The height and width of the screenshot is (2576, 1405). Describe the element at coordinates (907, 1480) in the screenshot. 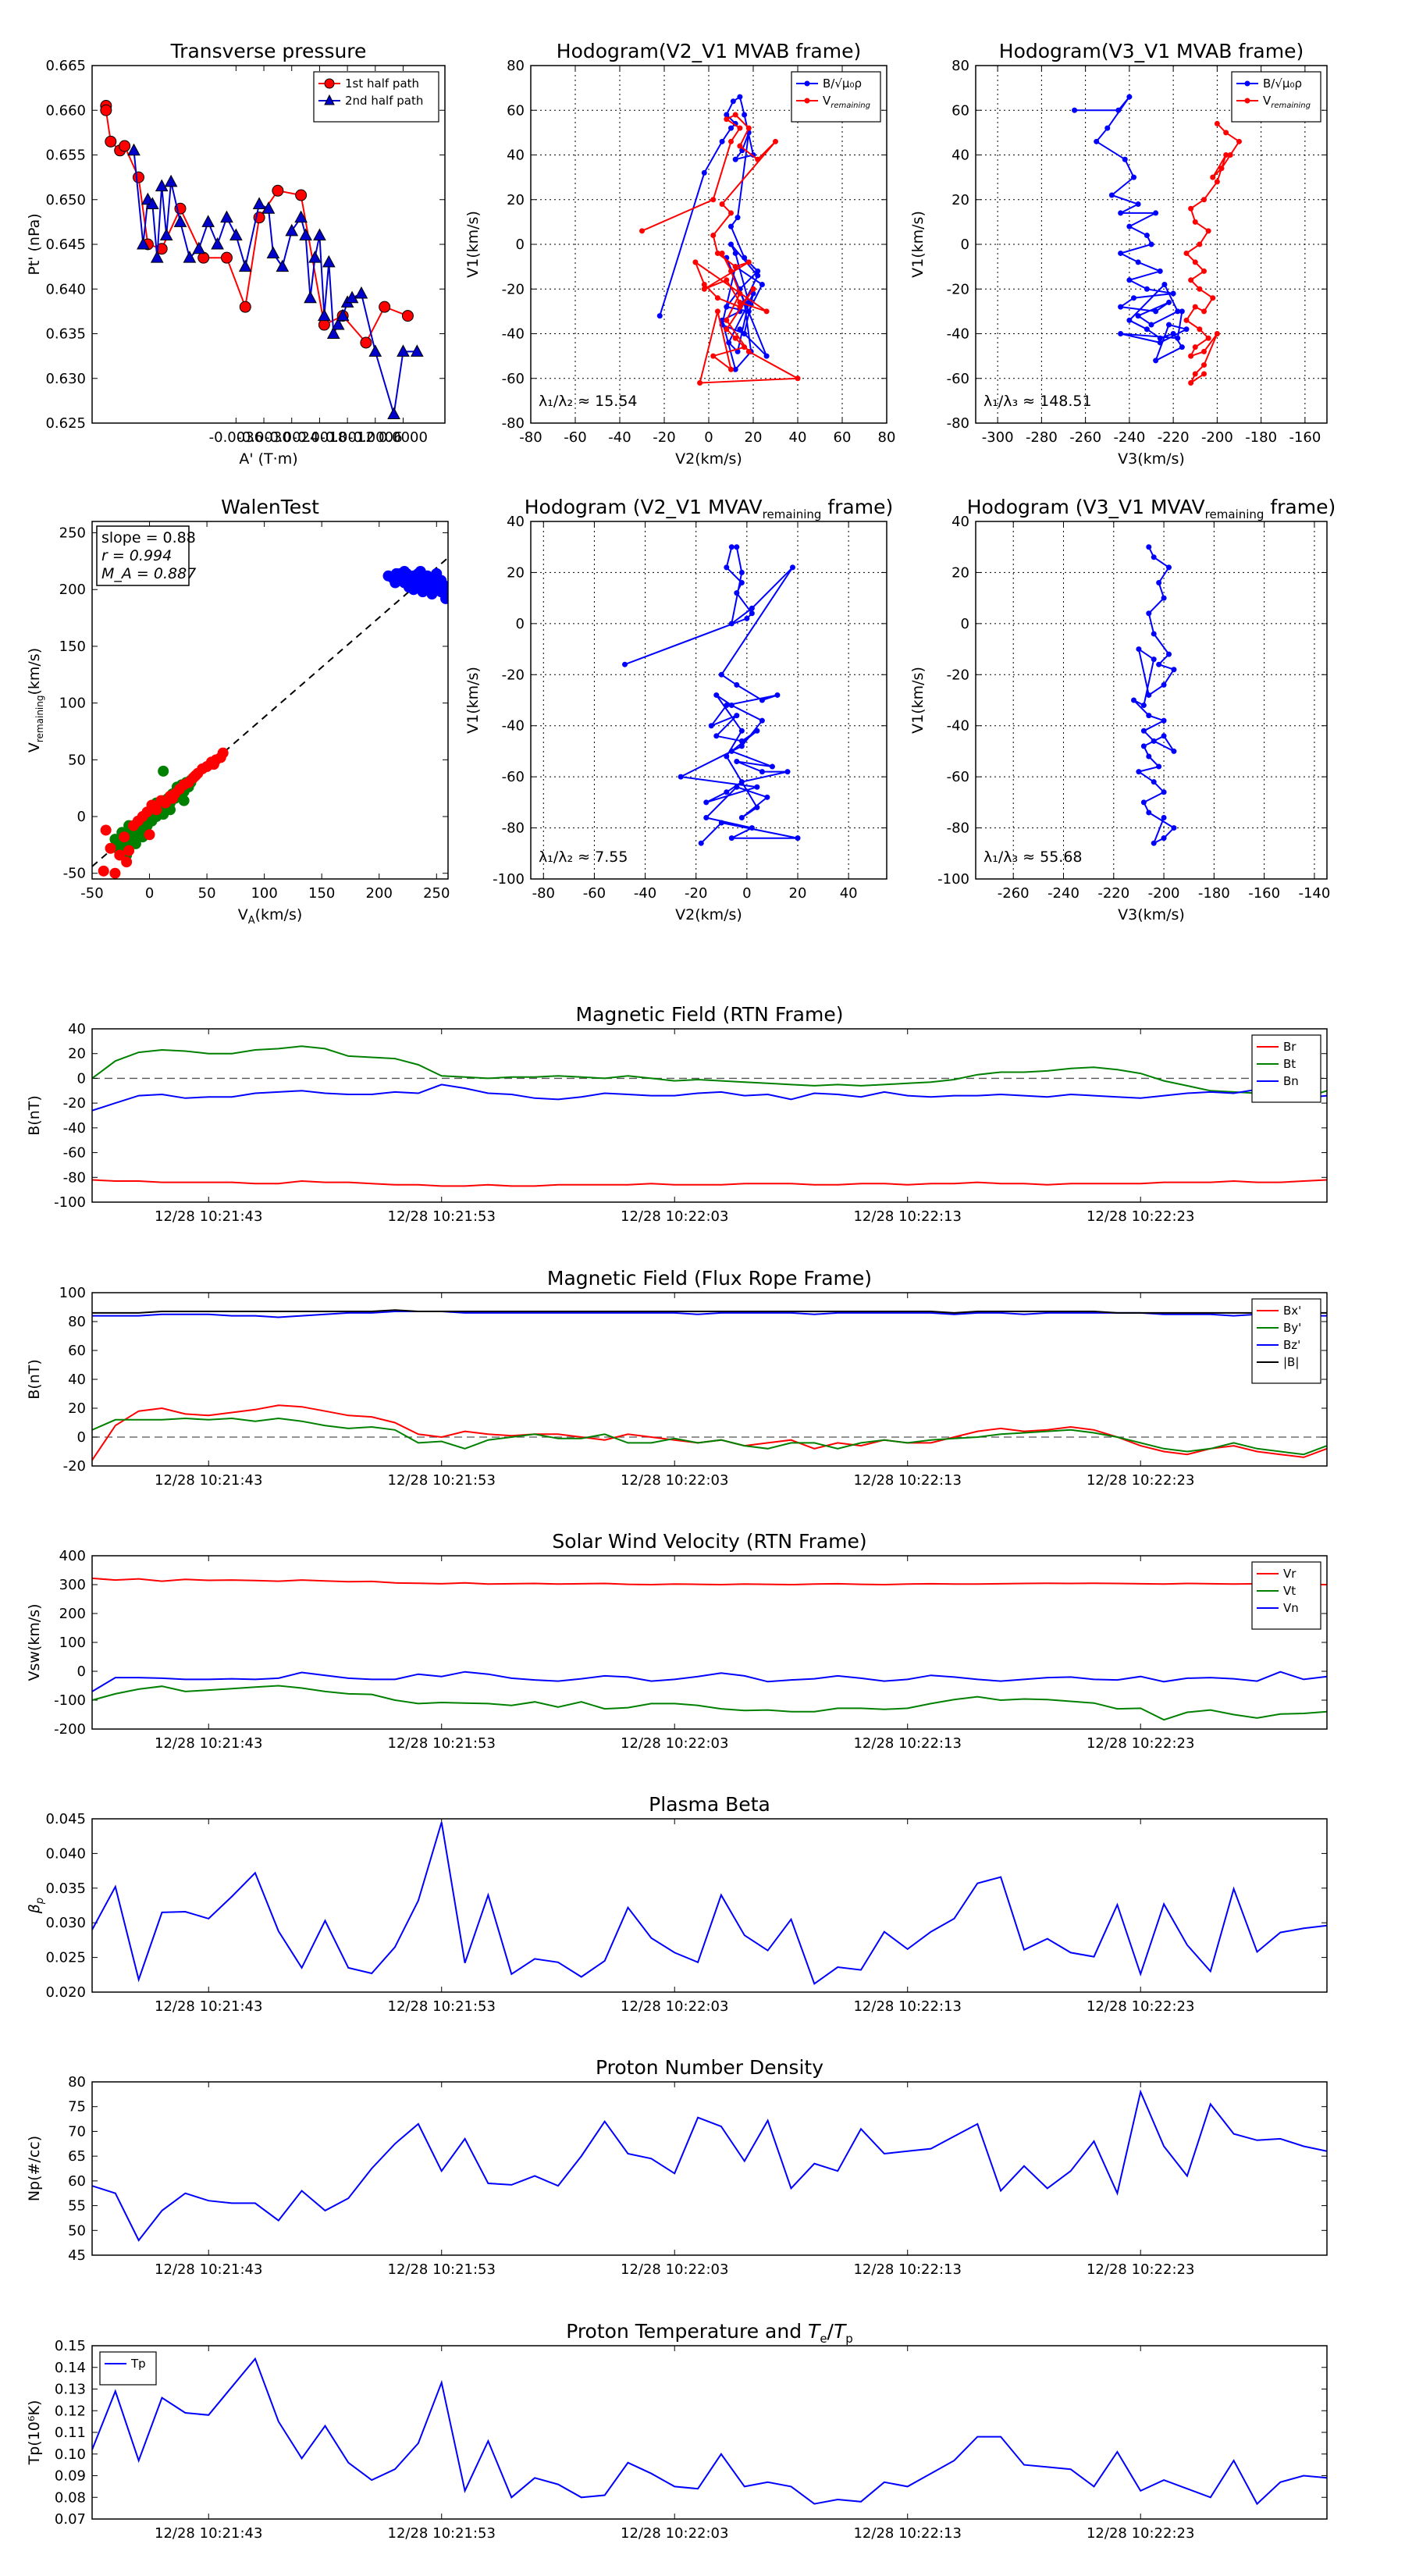

I see `x-tick-label: 12/28 10:22:13` at that location.